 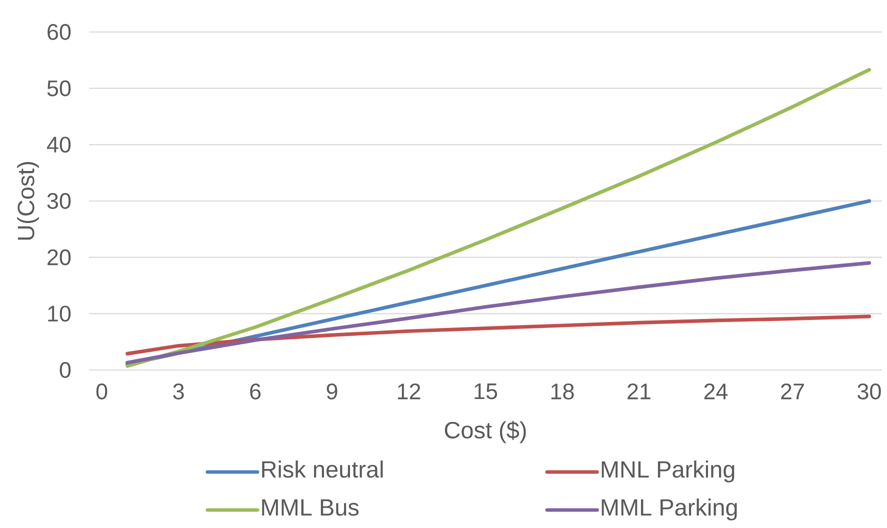 I want to click on y-tick-label: 20, so click(x=59, y=257).